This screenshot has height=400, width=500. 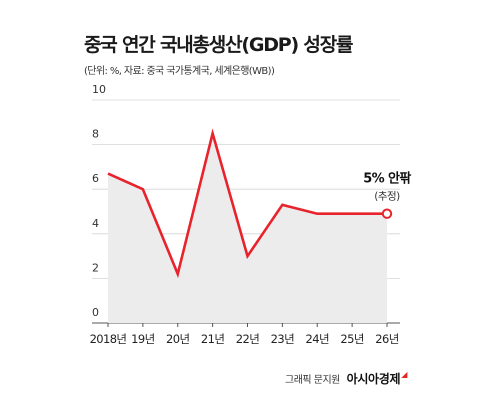 What do you see at coordinates (99, 201) in the screenshot?
I see `y-tick-labels: 0 2 4 6 8 10` at bounding box center [99, 201].